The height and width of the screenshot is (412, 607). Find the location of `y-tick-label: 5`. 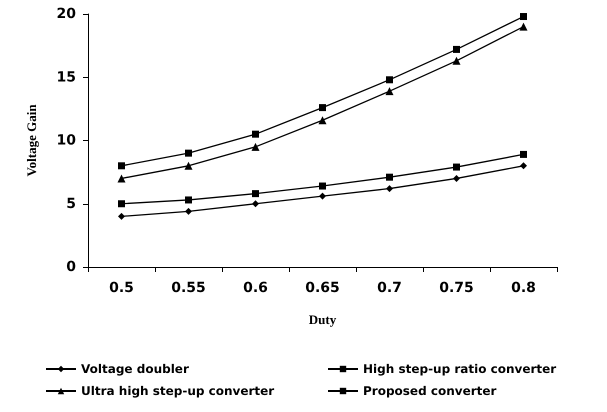

y-tick-label: 5 is located at coordinates (71, 204).